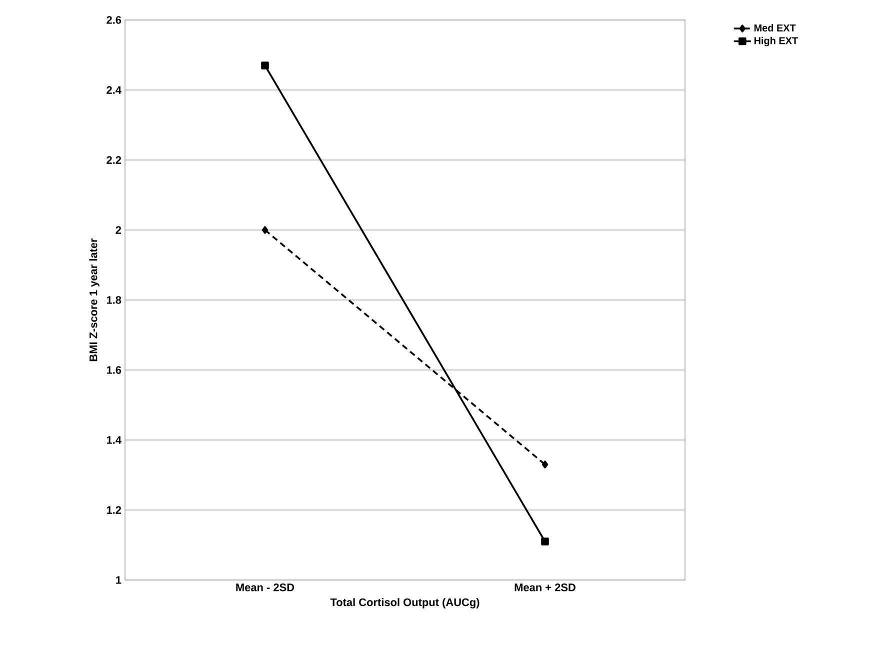 This screenshot has height=651, width=887. I want to click on y-tick-label: 2, so click(119, 230).